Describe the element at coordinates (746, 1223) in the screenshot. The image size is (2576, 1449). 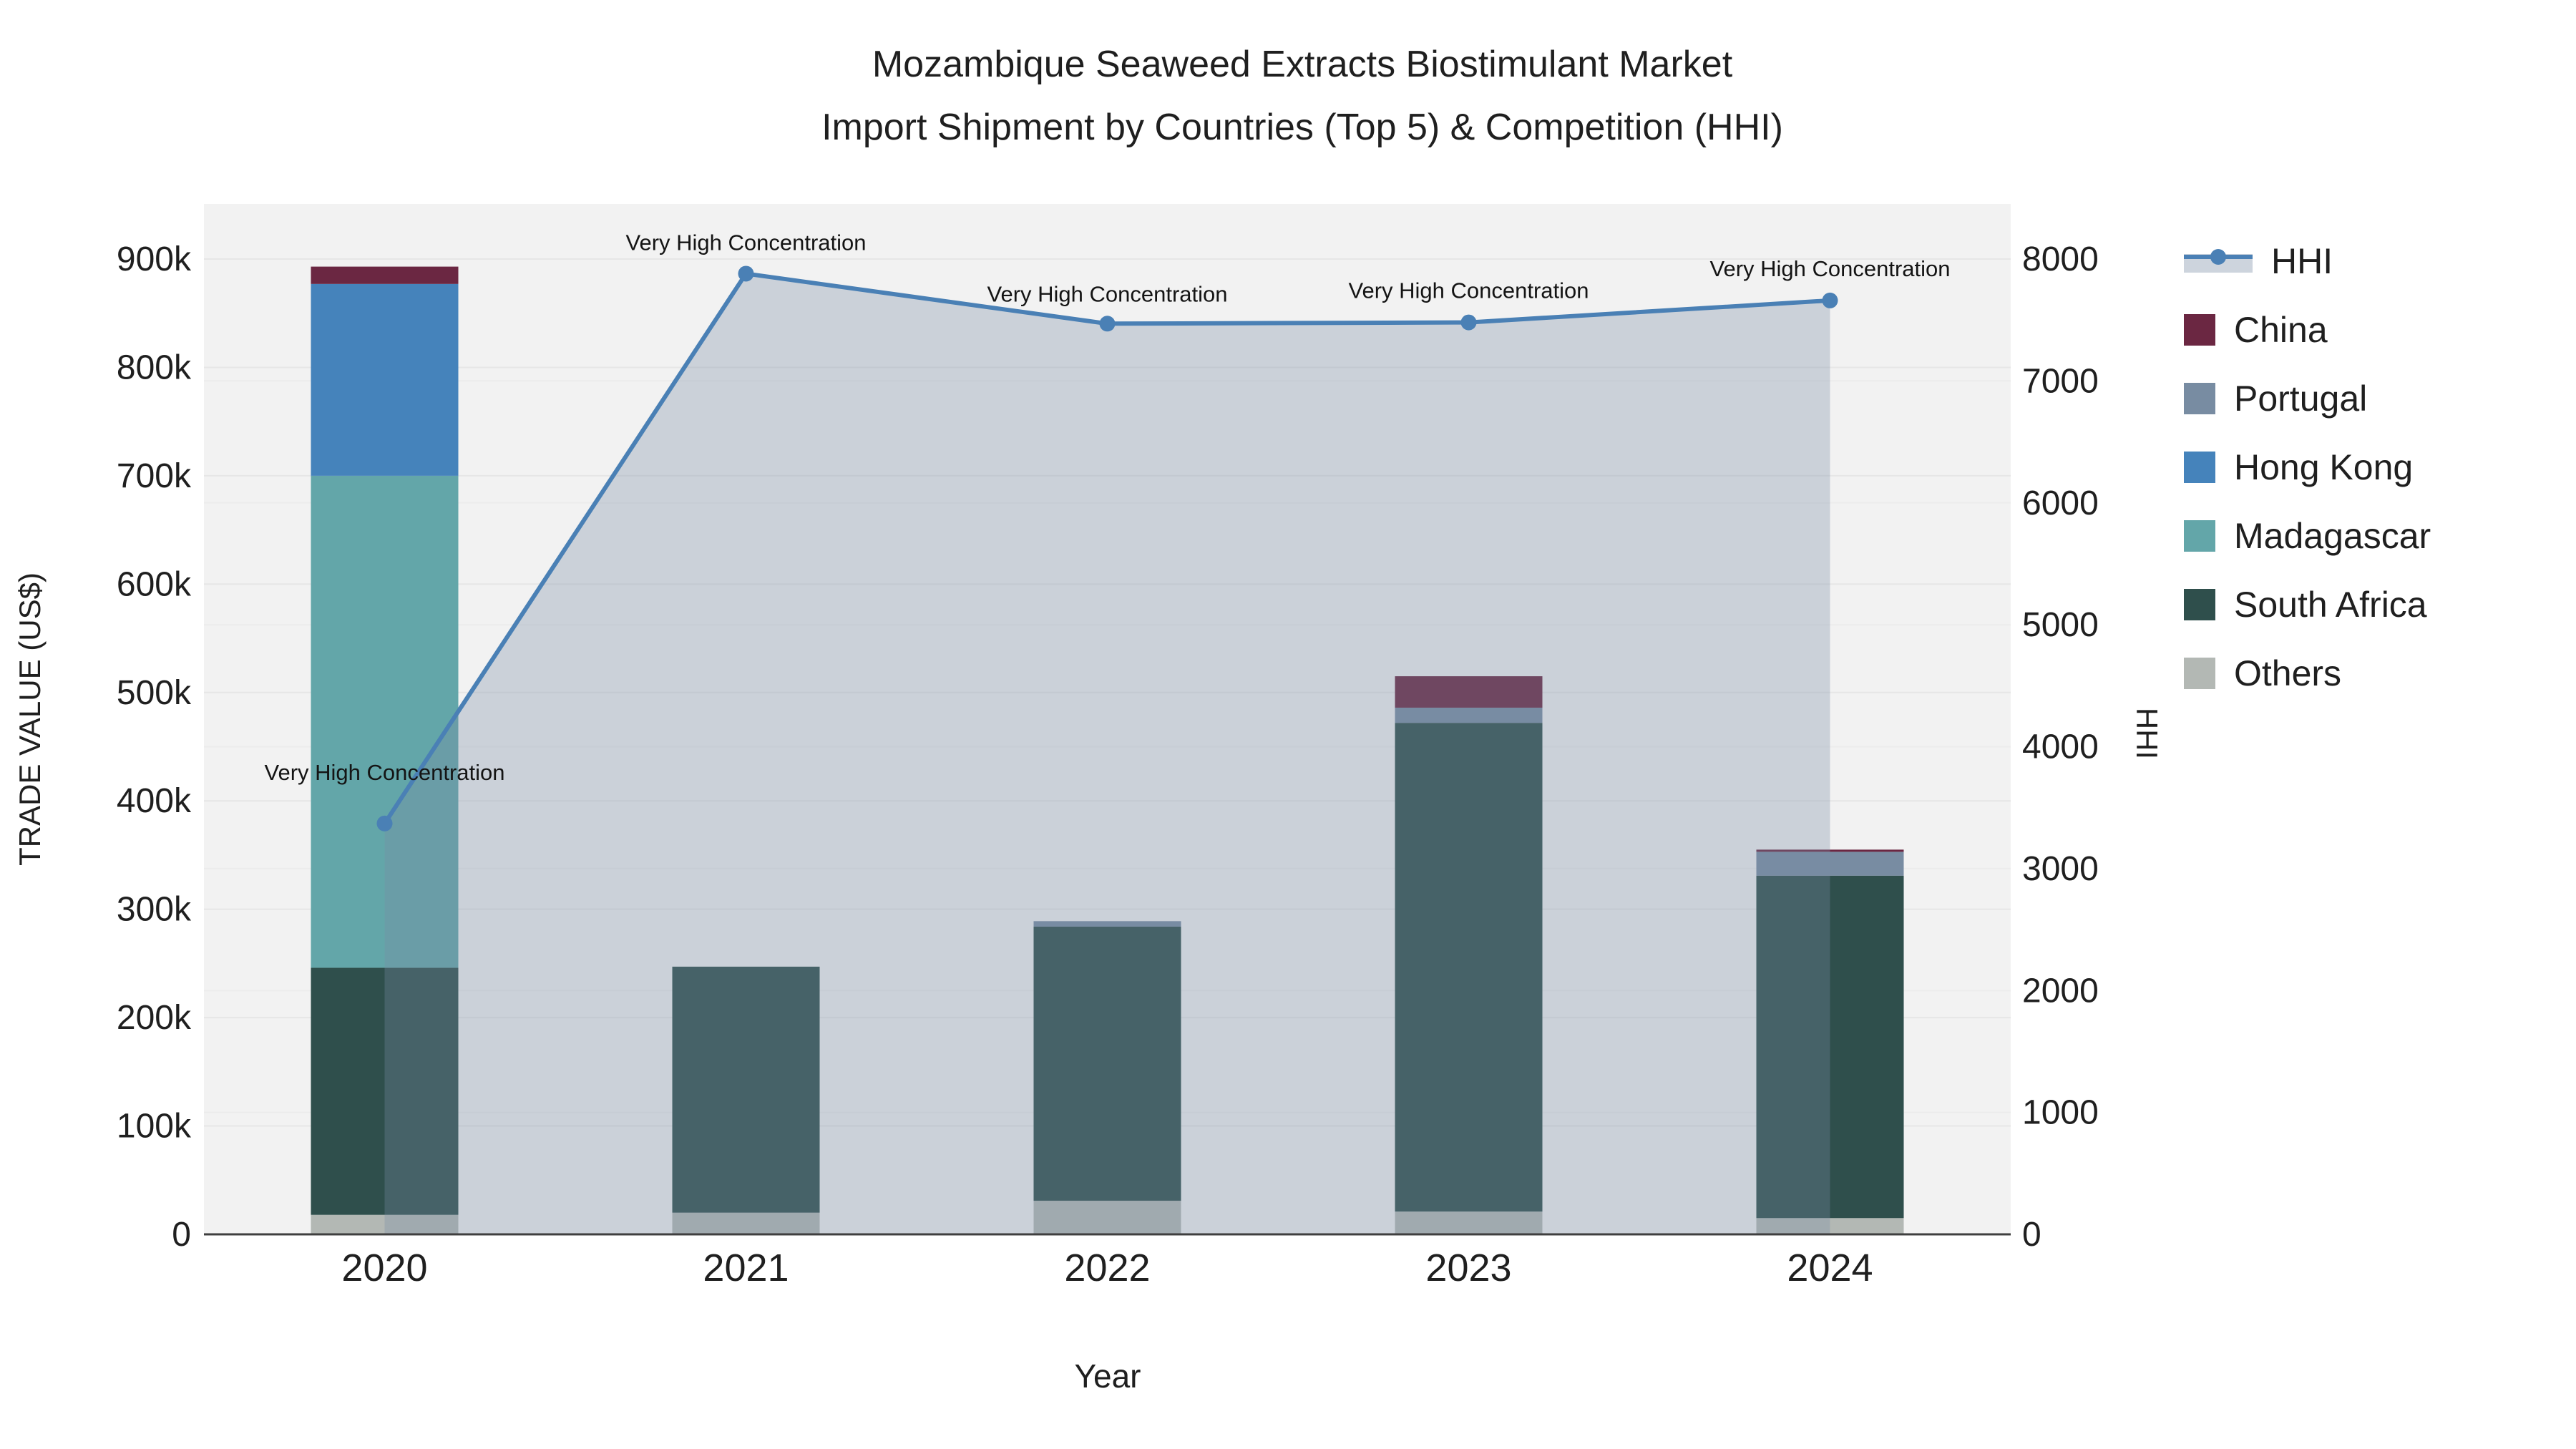
I see `bar-segment-others-2021` at that location.